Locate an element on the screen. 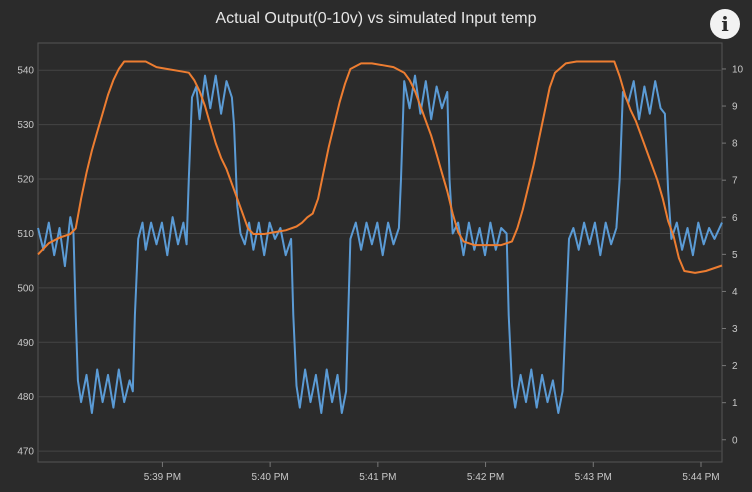  x-tick-label: 5:39 PM is located at coordinates (162, 477).